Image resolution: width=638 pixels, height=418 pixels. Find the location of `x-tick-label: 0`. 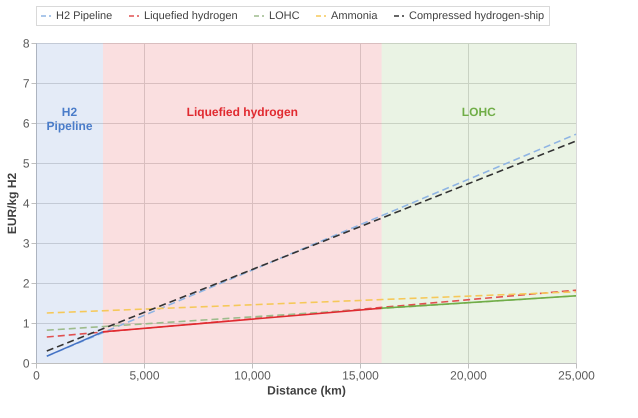

x-tick-label: 0 is located at coordinates (36, 375).